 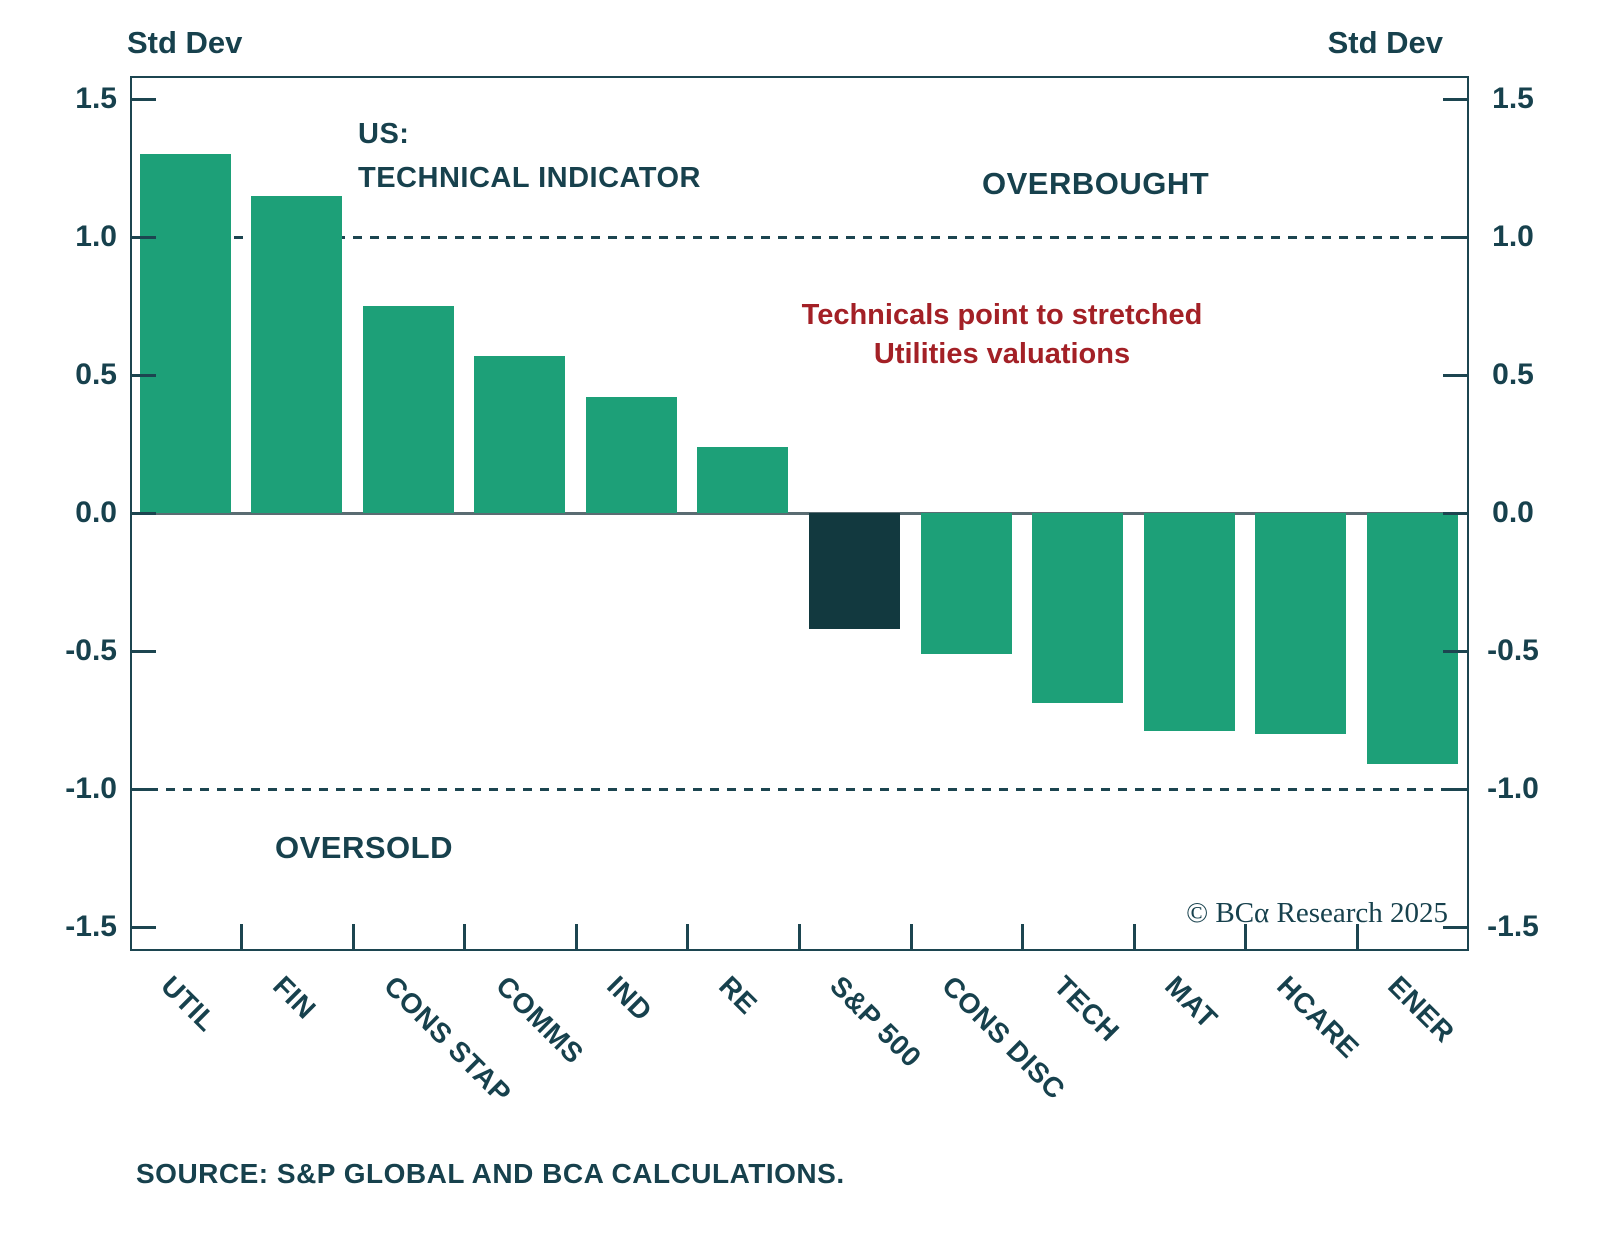 I want to click on y-tick-left--0.5, so click(x=144, y=651).